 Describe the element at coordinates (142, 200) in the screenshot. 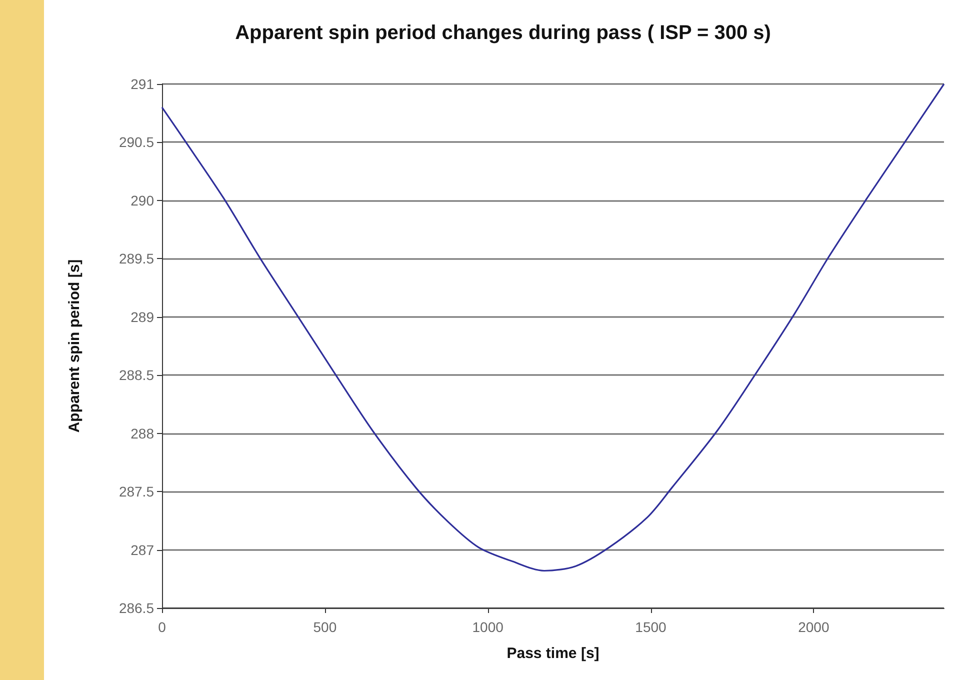

I see `y-tick-label: 290` at that location.